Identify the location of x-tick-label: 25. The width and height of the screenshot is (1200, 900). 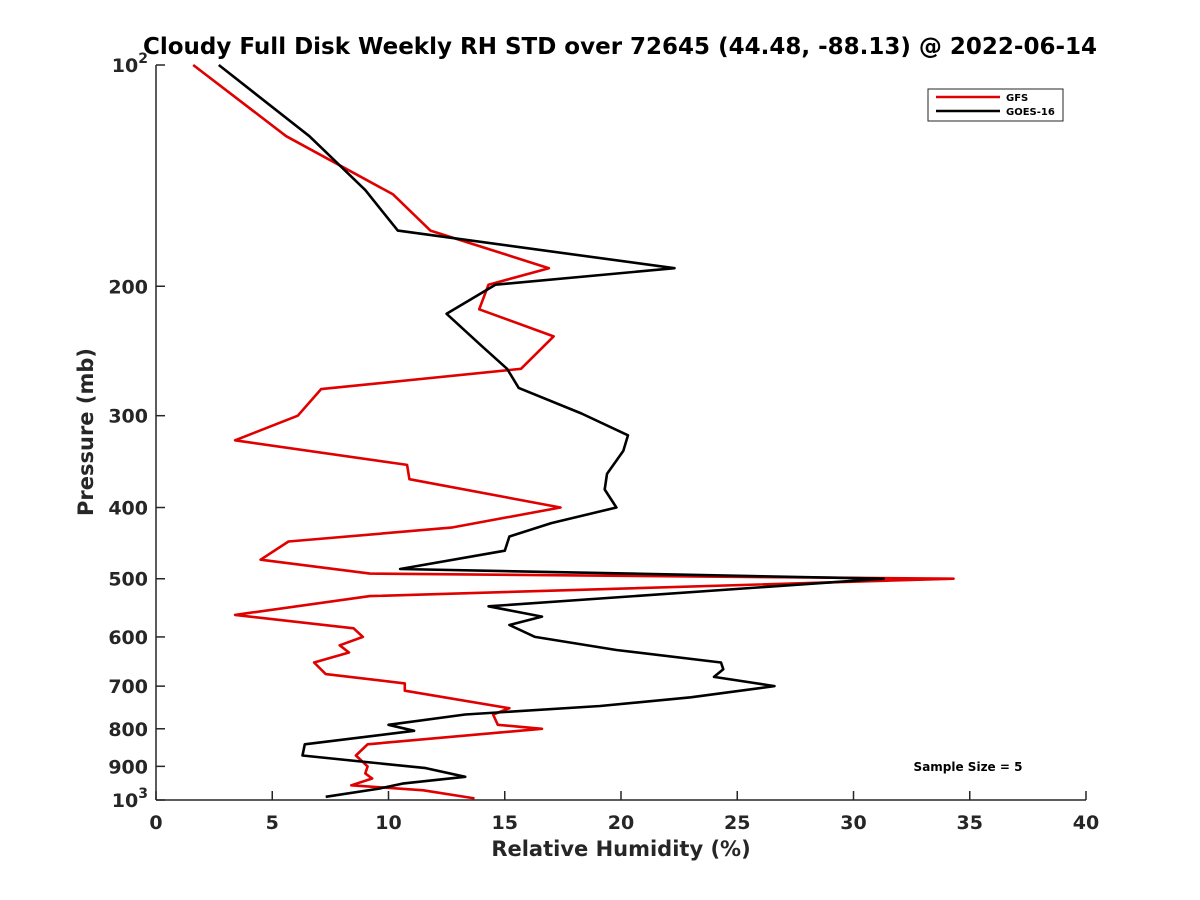
(737, 823).